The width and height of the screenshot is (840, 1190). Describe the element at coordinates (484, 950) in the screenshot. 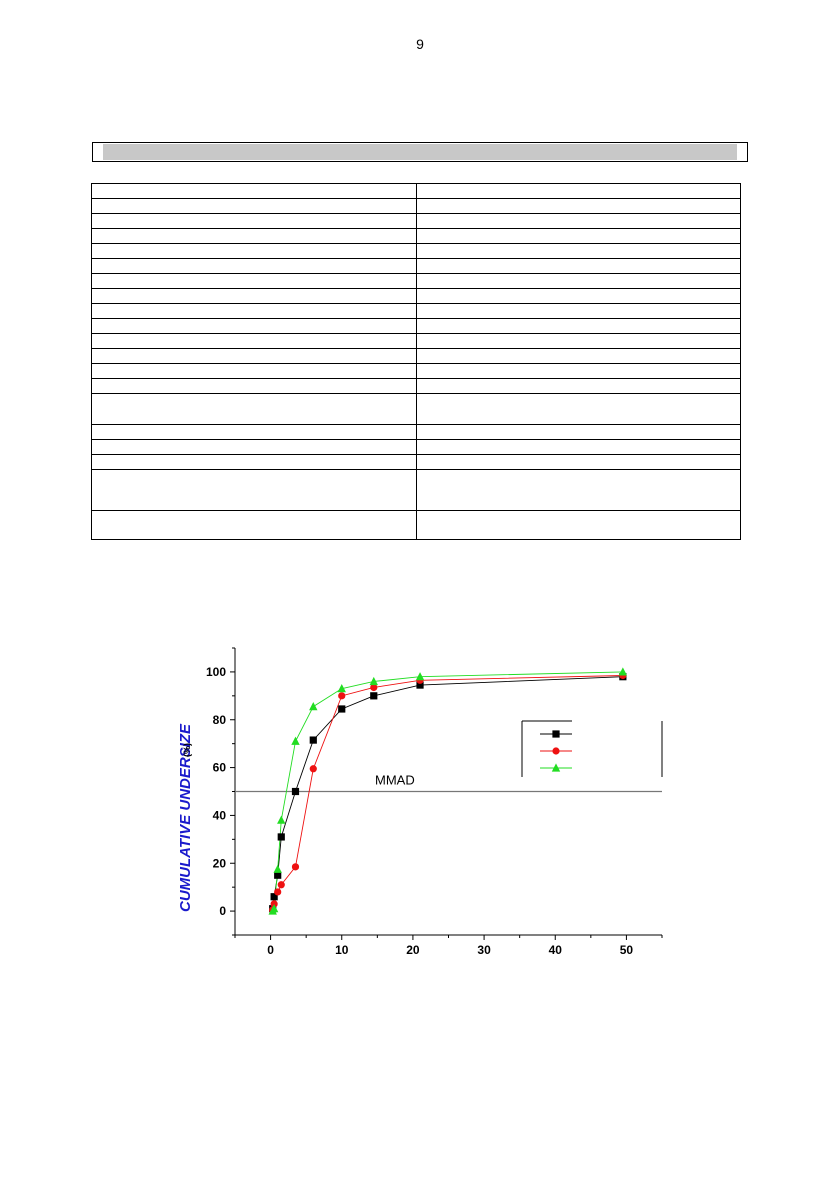

I see `x-tick-label: 30` at that location.